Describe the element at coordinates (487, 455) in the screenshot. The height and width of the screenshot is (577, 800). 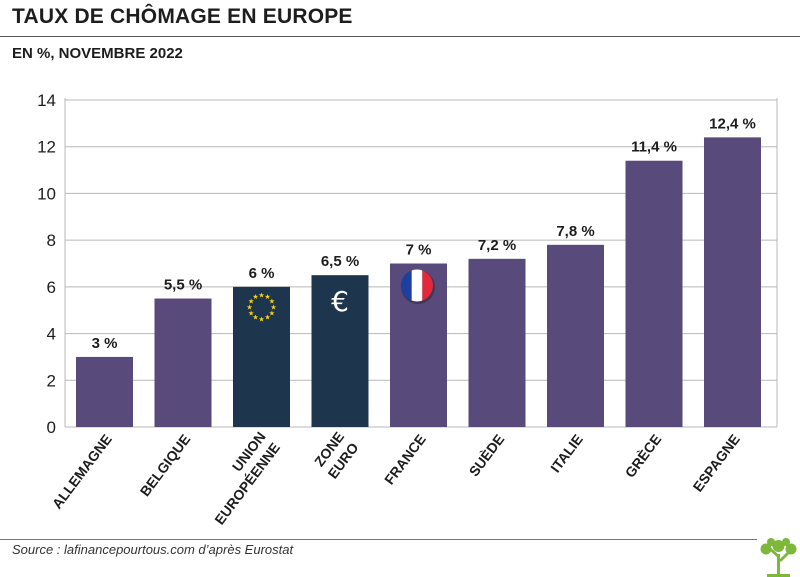
I see `x-tick-label: SUÈDE` at that location.